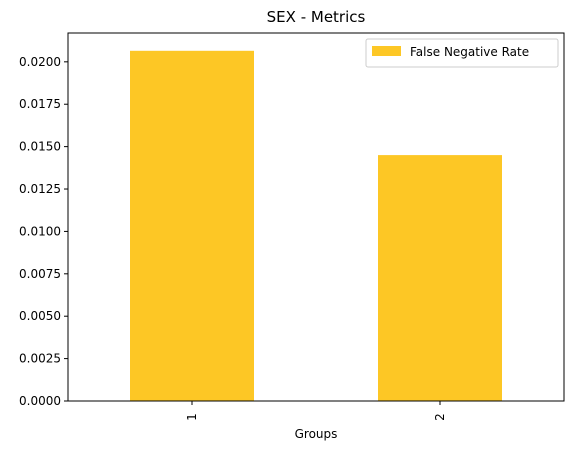 Image resolution: width=573 pixels, height=450 pixels. Describe the element at coordinates (40, 316) in the screenshot. I see `y-tick-label: 0.0050` at that location.